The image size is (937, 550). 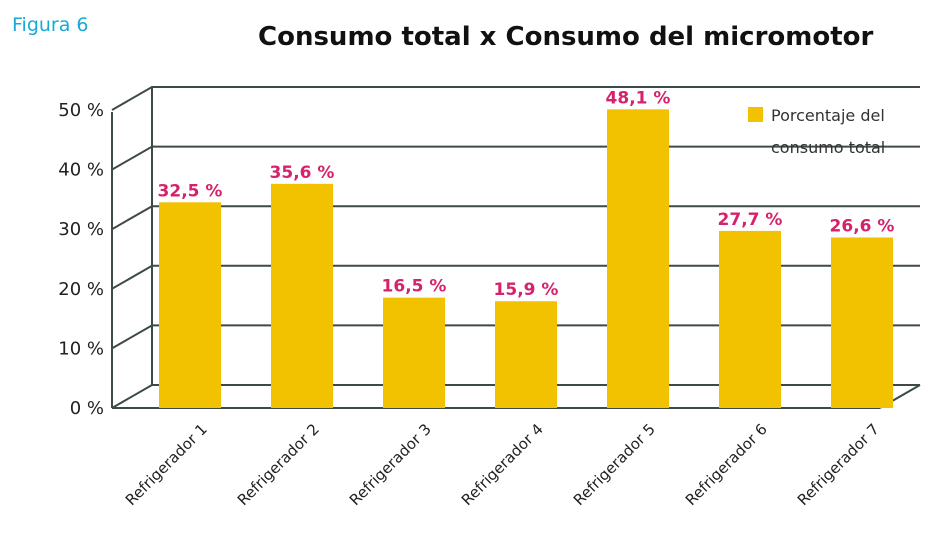 I want to click on y-tick-label: 0 %, so click(x=87, y=408).